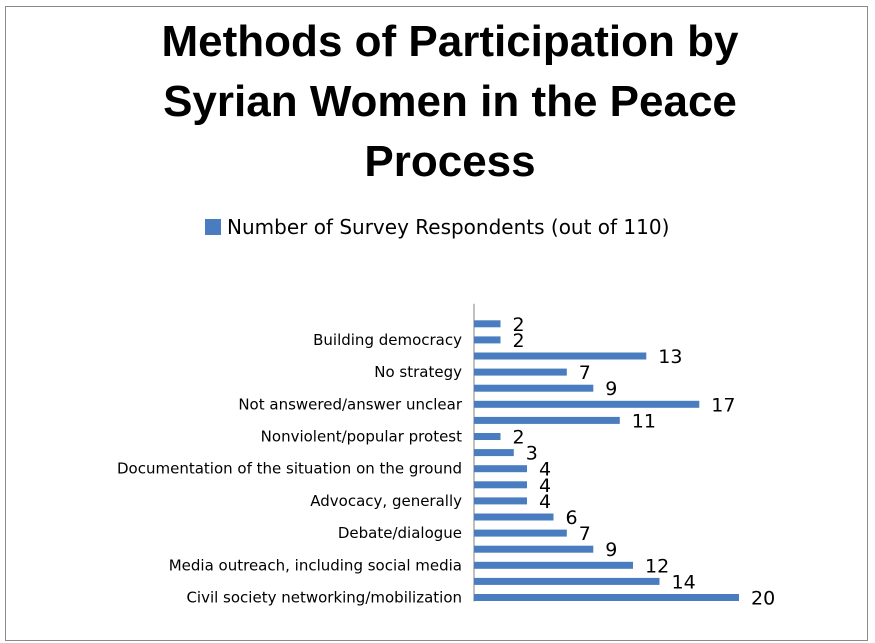  What do you see at coordinates (418, 372) in the screenshot?
I see `category-label: No strategy` at bounding box center [418, 372].